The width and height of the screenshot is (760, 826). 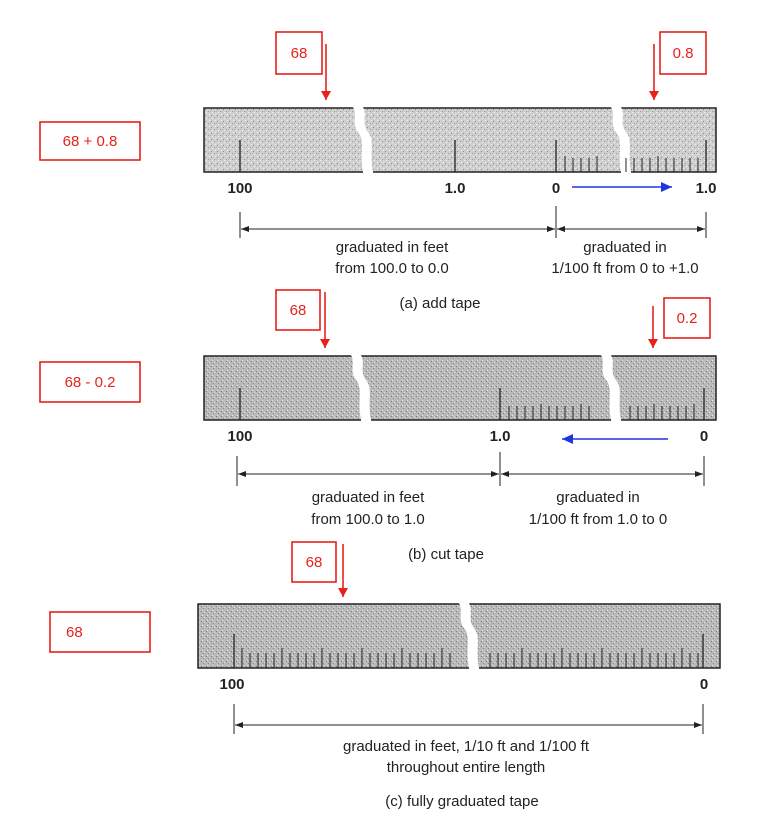 What do you see at coordinates (100, 632) in the screenshot?
I see `reading-box` at bounding box center [100, 632].